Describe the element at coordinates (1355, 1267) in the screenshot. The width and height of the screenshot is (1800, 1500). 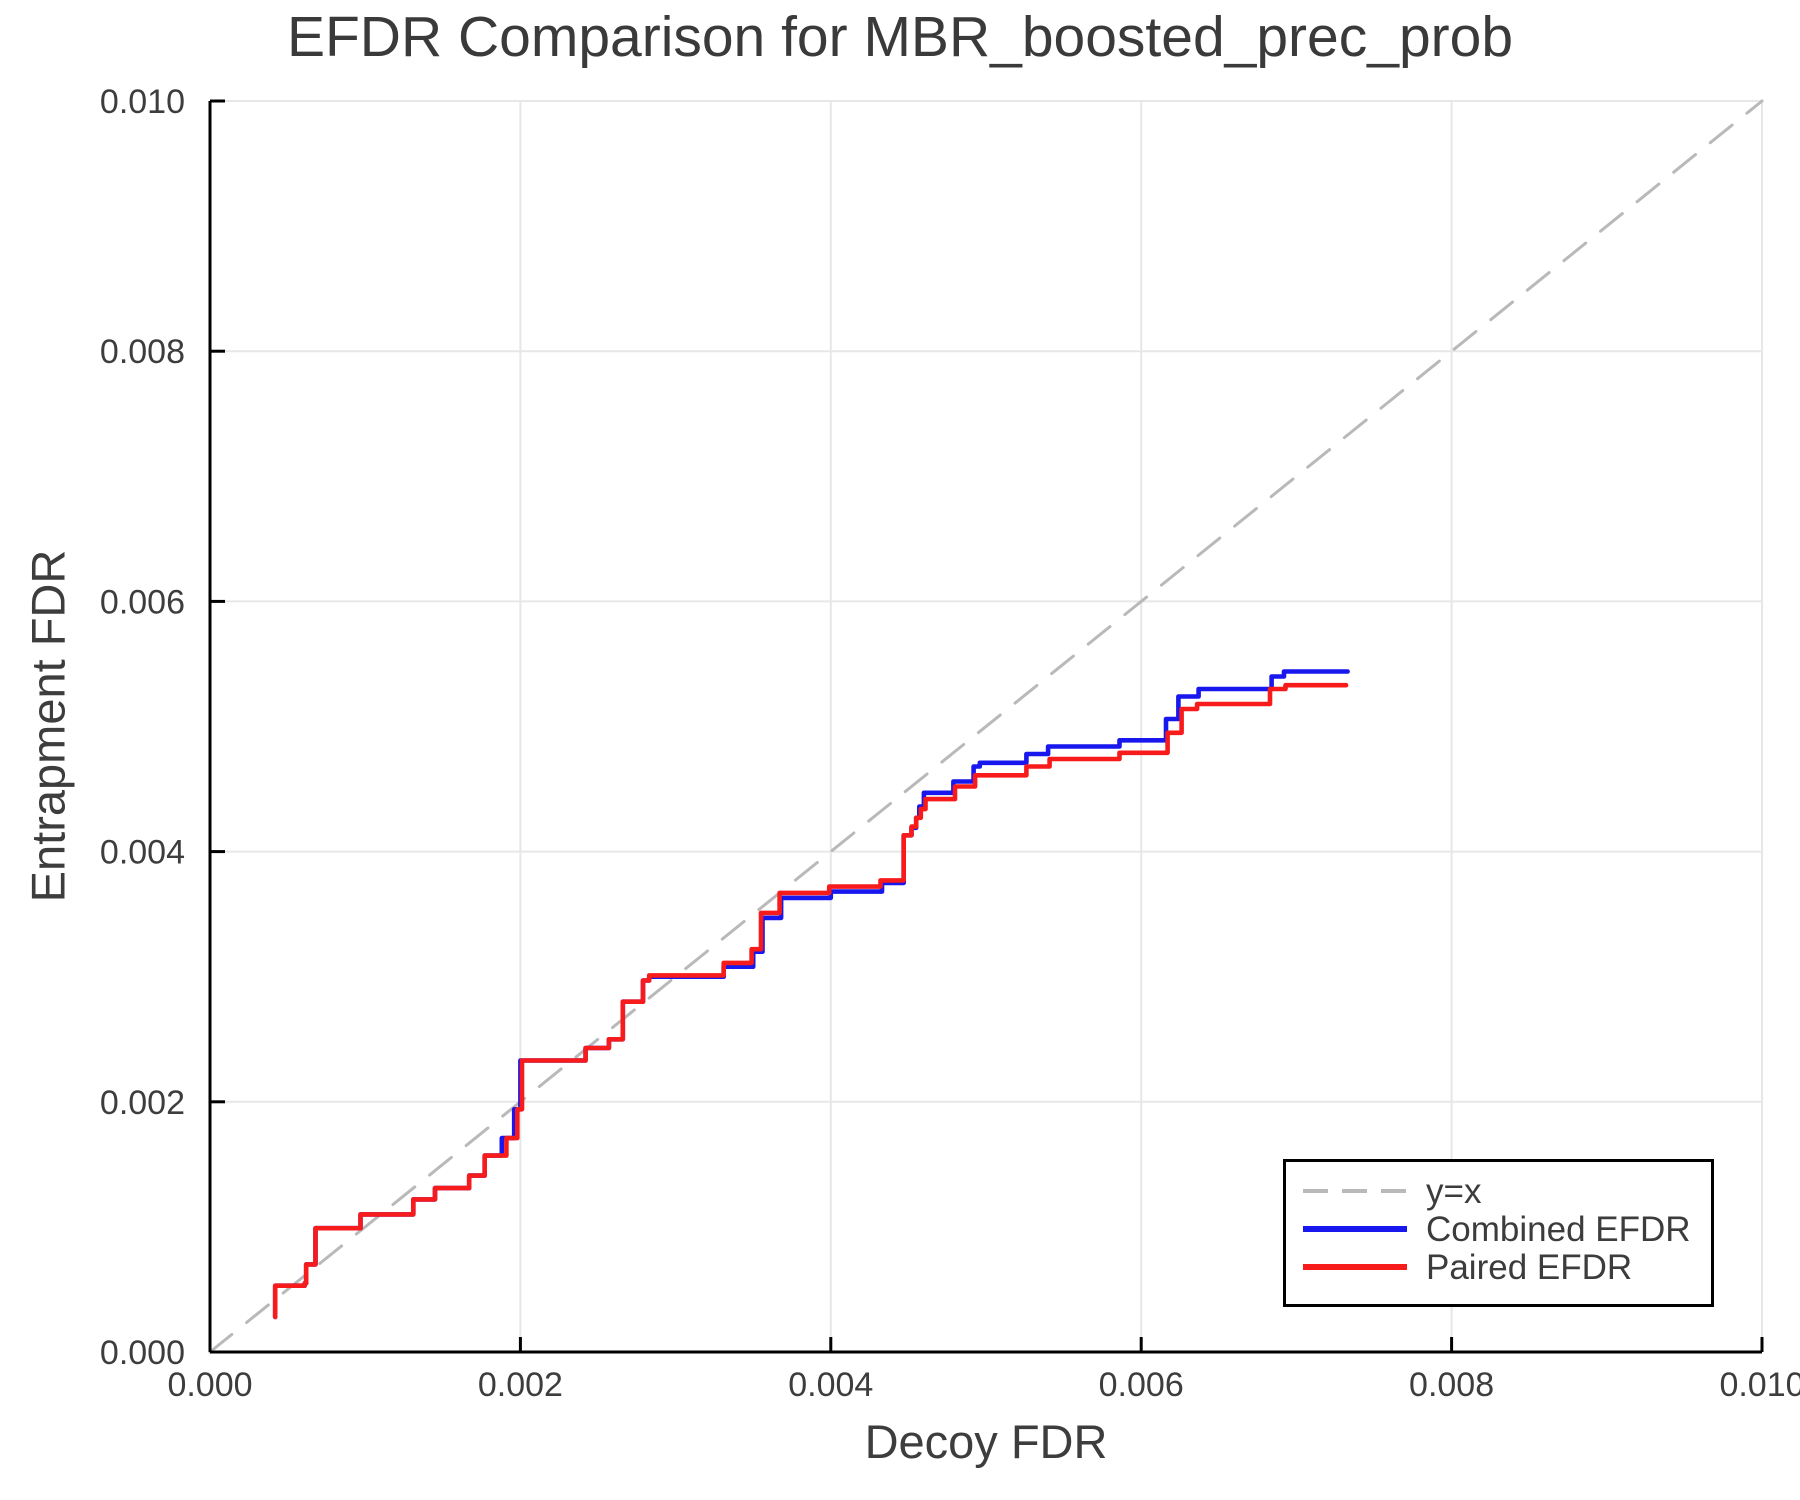
I see `paired-efdr-swatch` at that location.